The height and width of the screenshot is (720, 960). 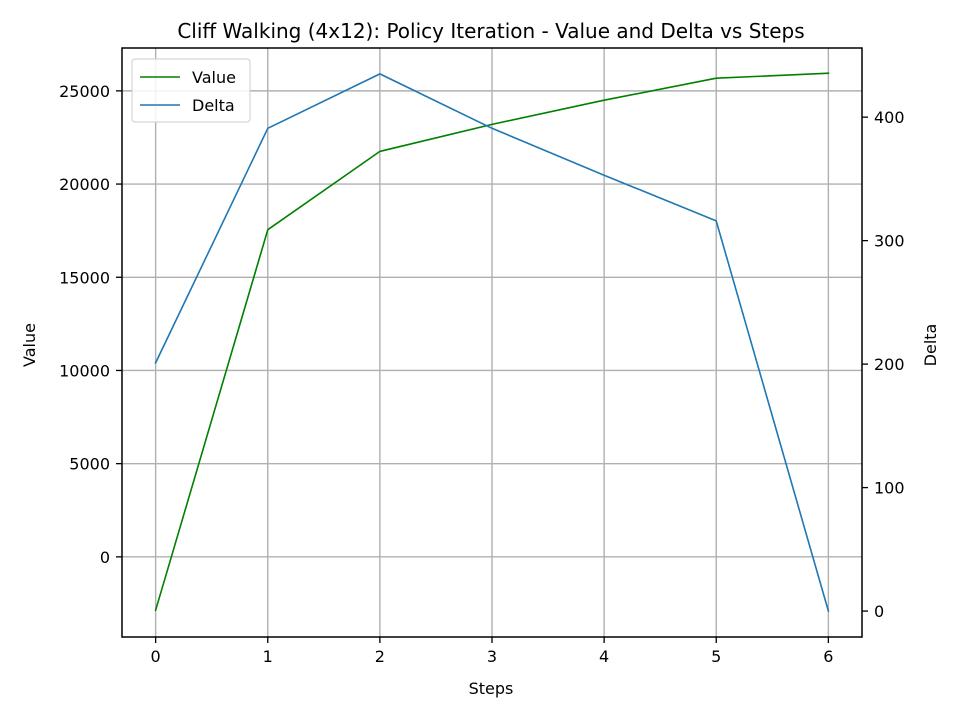 I want to click on y-tick-label-right: 200, so click(x=889, y=364).